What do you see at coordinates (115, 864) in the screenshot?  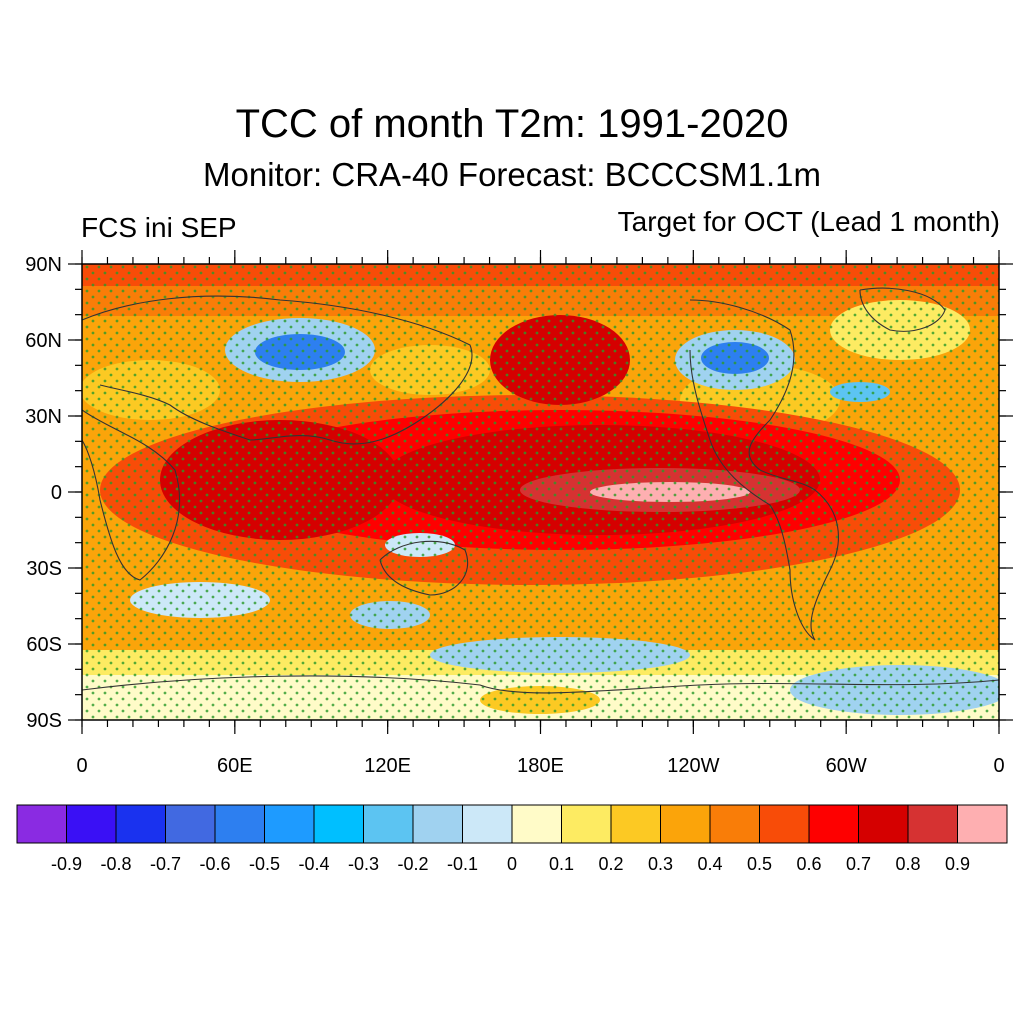 I see `colorbar-label: -0.8` at bounding box center [115, 864].